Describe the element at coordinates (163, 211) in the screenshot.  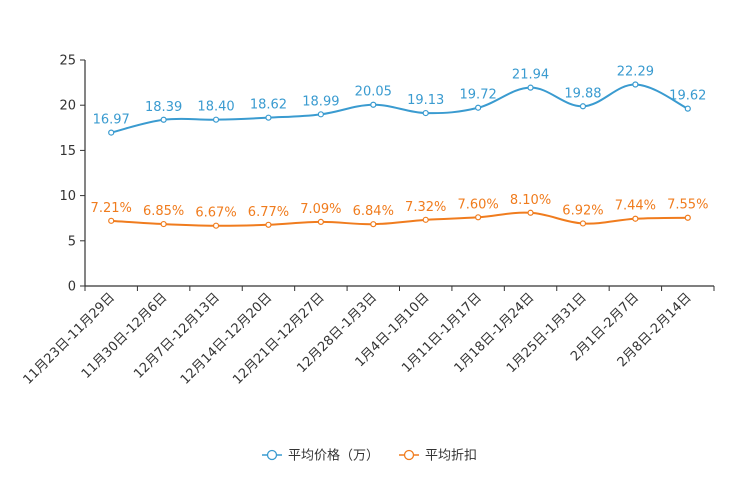
I see `data-label: 6.85%` at that location.